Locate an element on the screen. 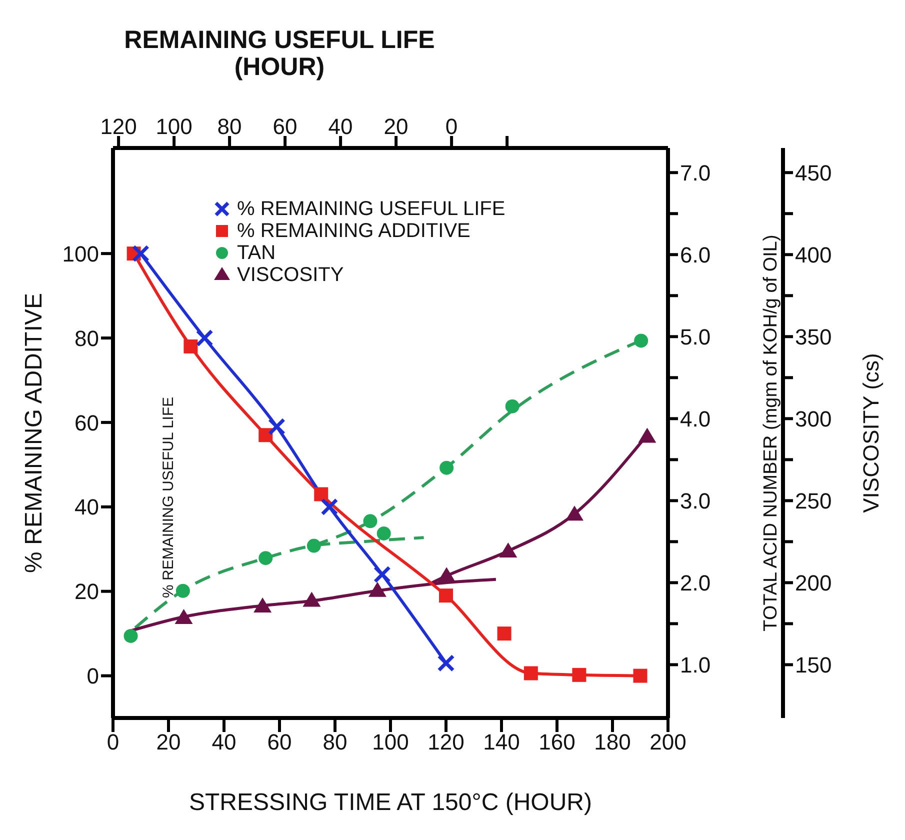 The image size is (905, 840). x-axis-title: STRESSING TIME AT 150°C (HOUR) is located at coordinates (390, 802).